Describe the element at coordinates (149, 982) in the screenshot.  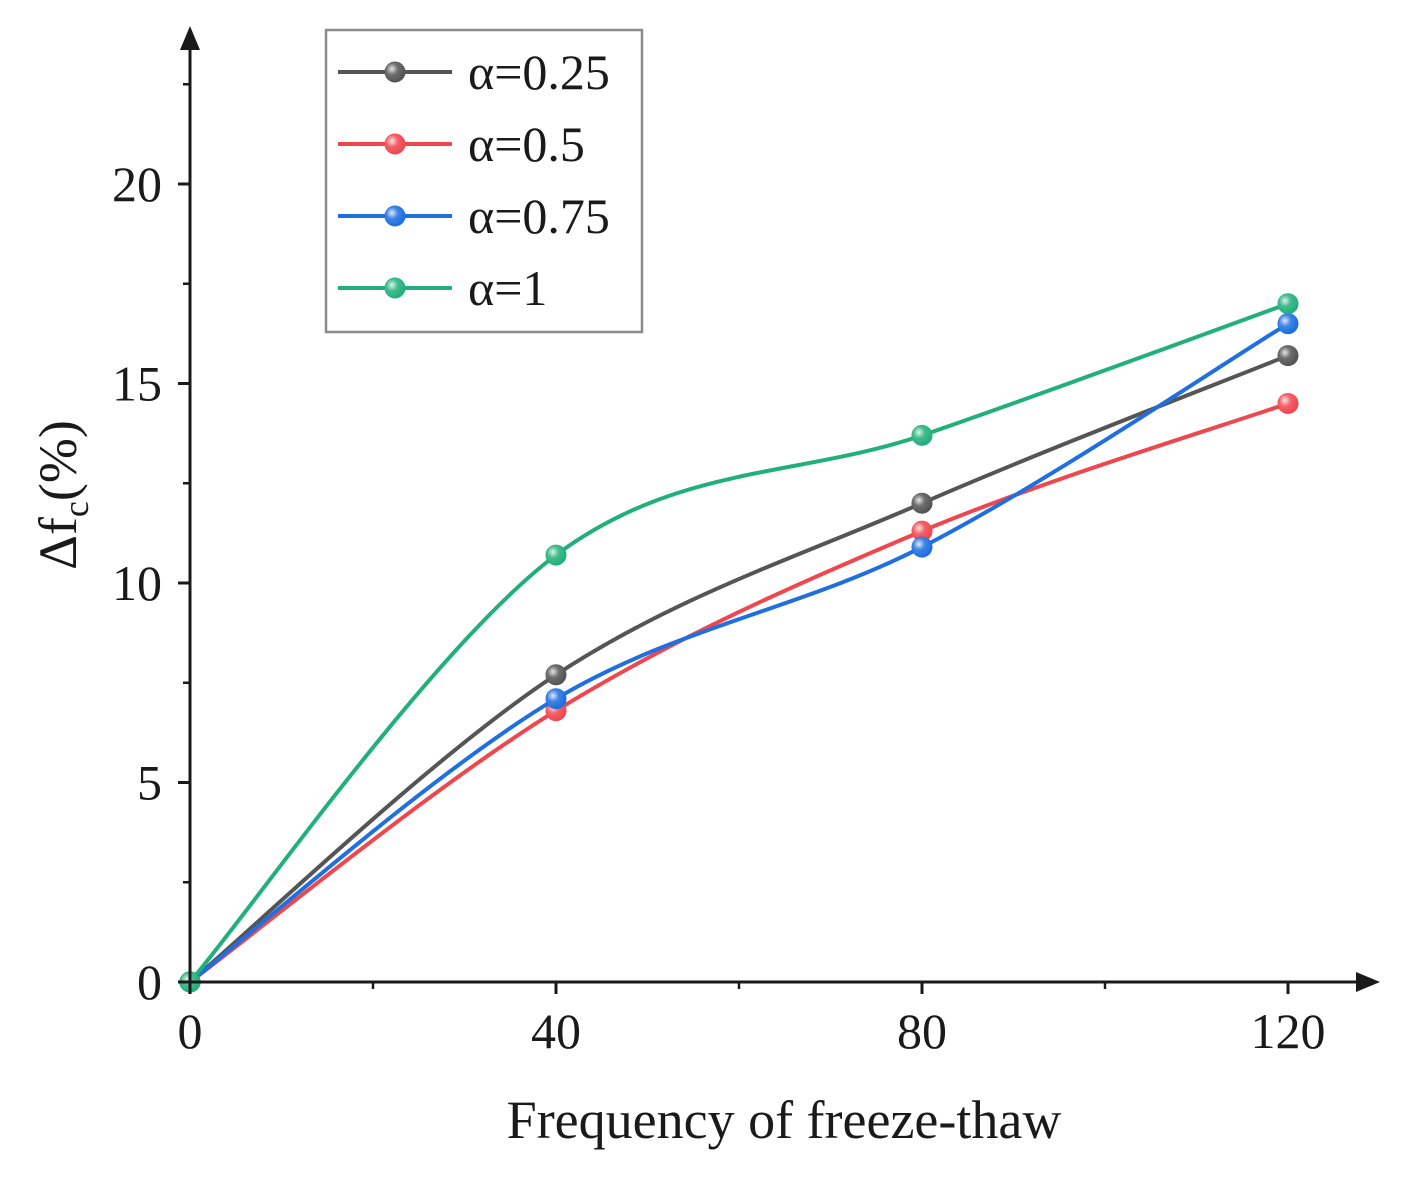
I see `y-tick-label-0: 0` at that location.